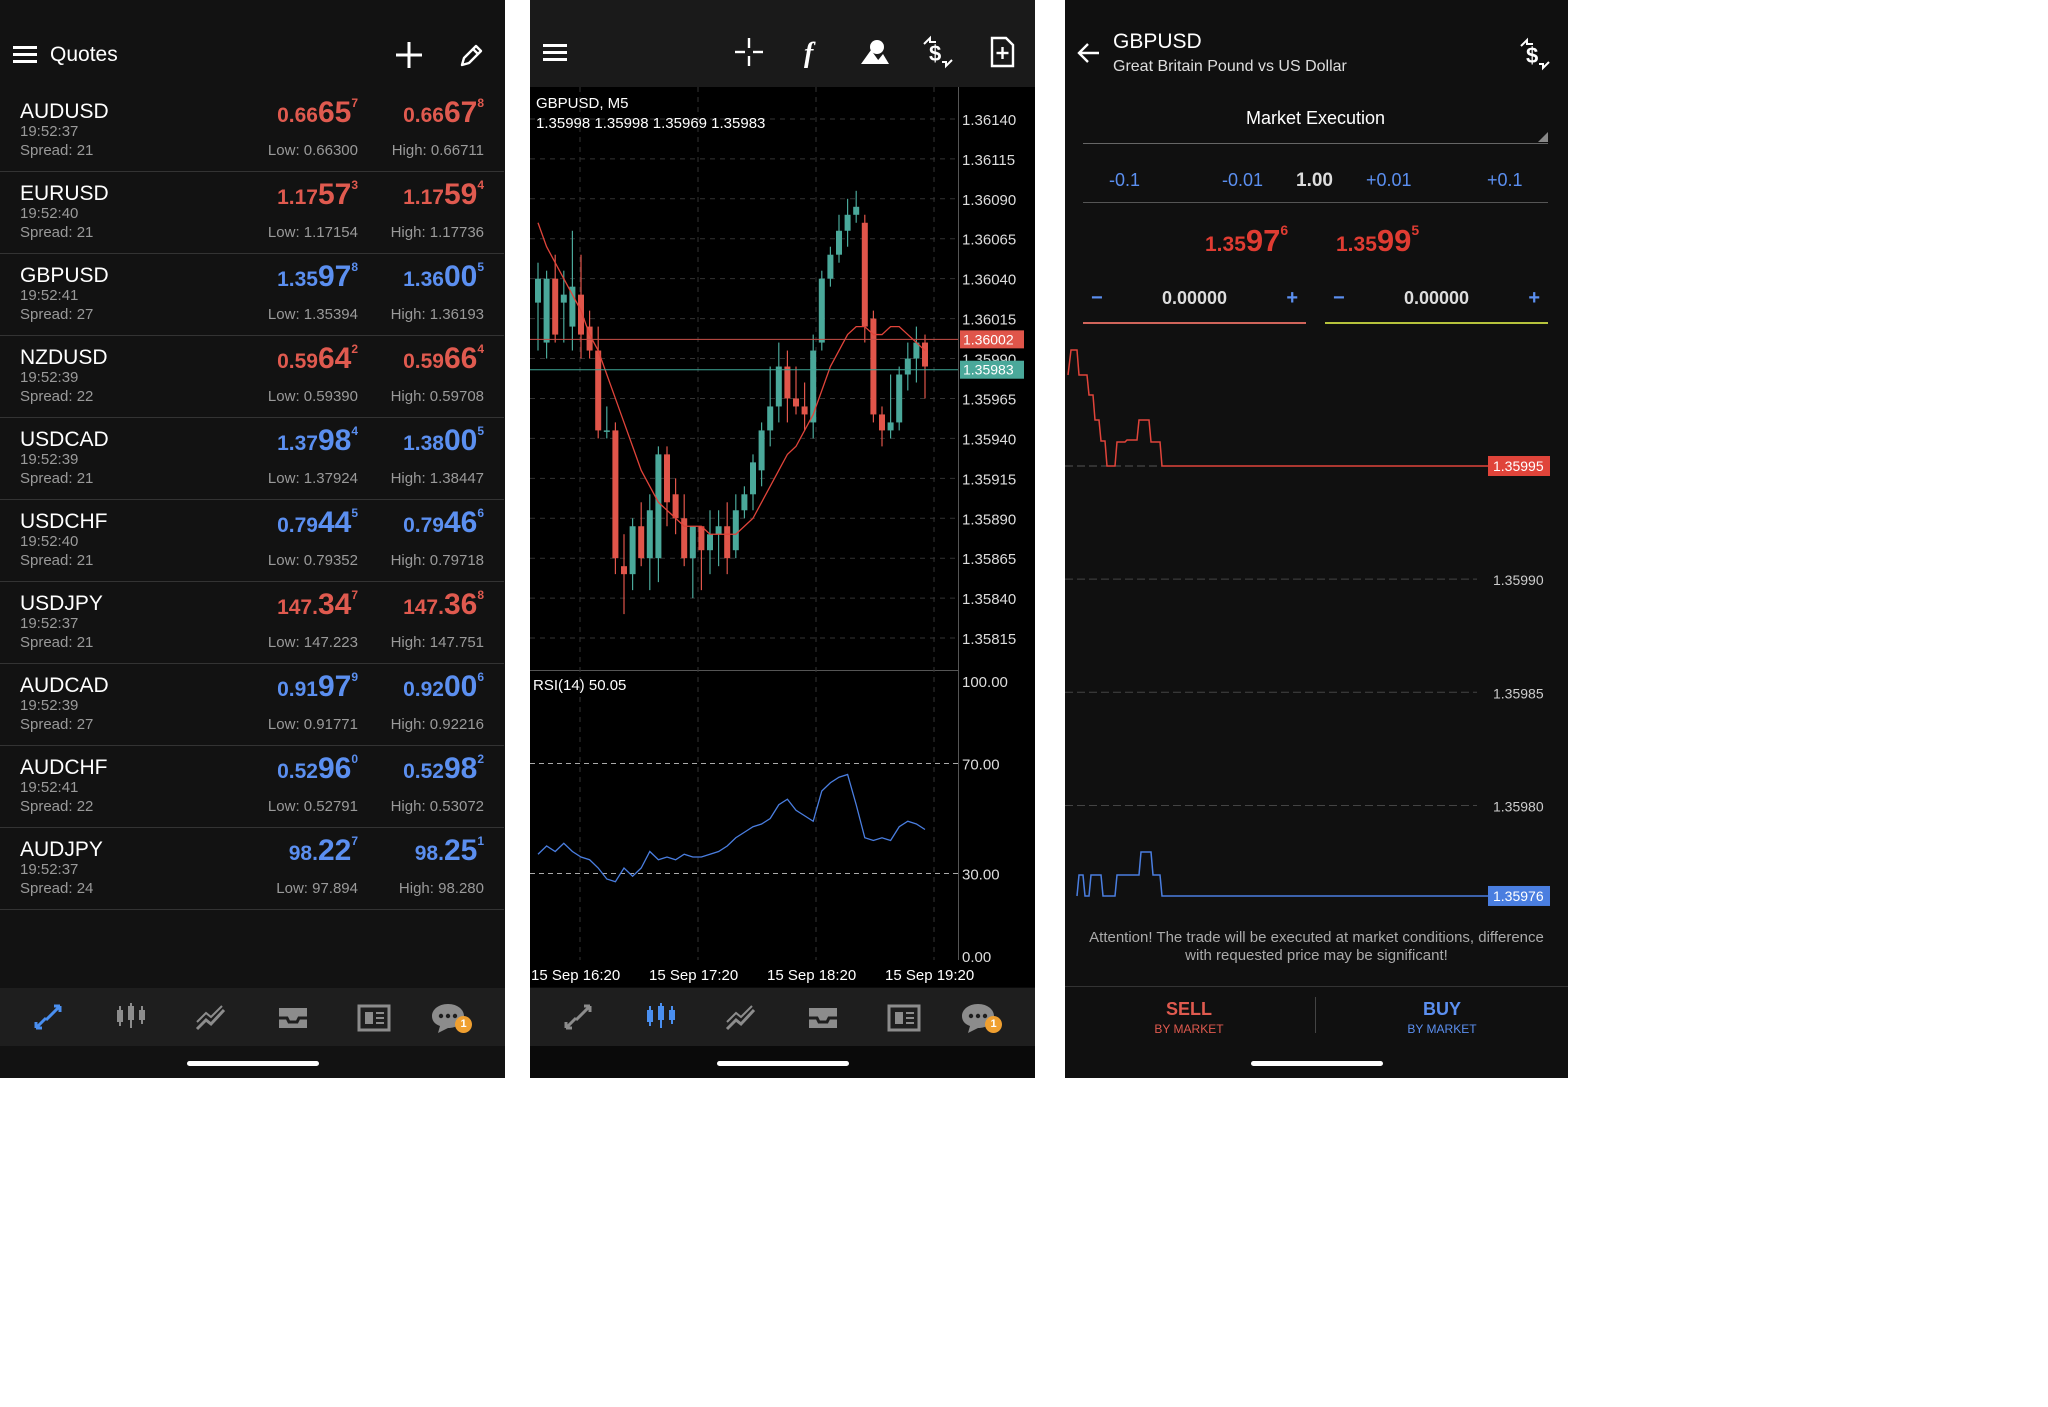 The width and height of the screenshot is (2048, 1407). I want to click on pencil-icon, so click(472, 55).